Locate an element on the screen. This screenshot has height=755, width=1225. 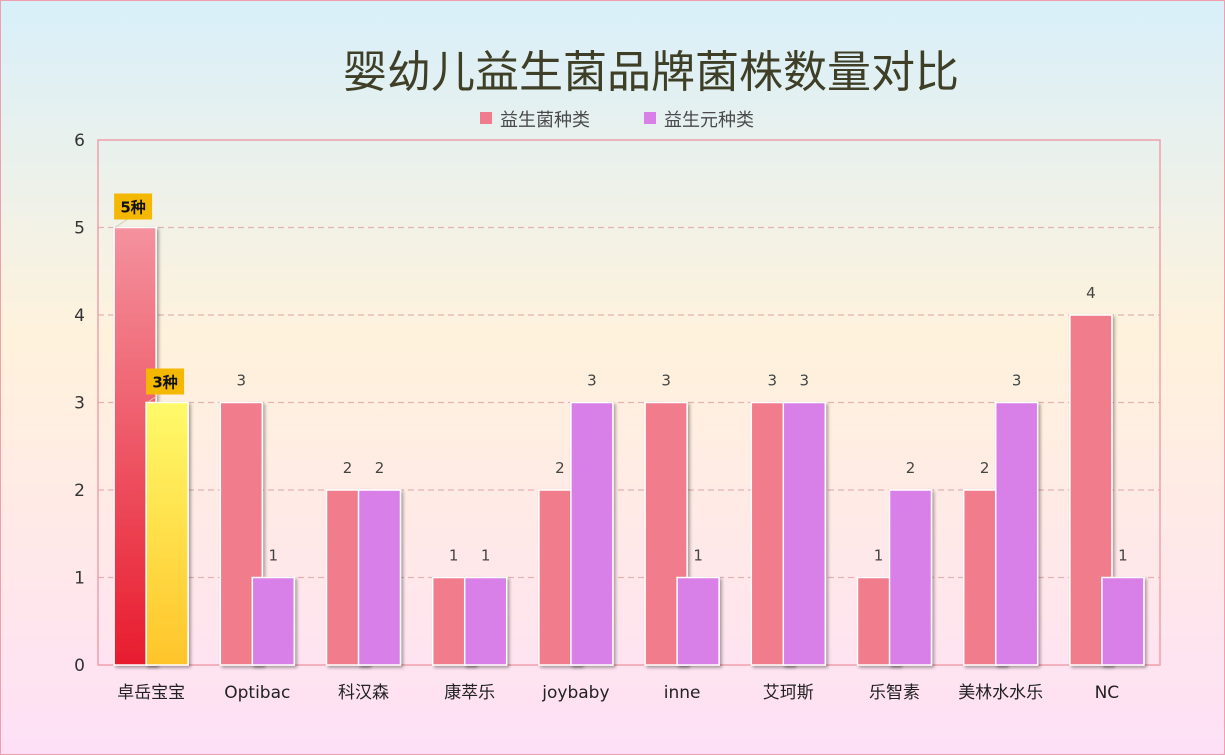
x-tick-label: NC is located at coordinates (1107, 693).